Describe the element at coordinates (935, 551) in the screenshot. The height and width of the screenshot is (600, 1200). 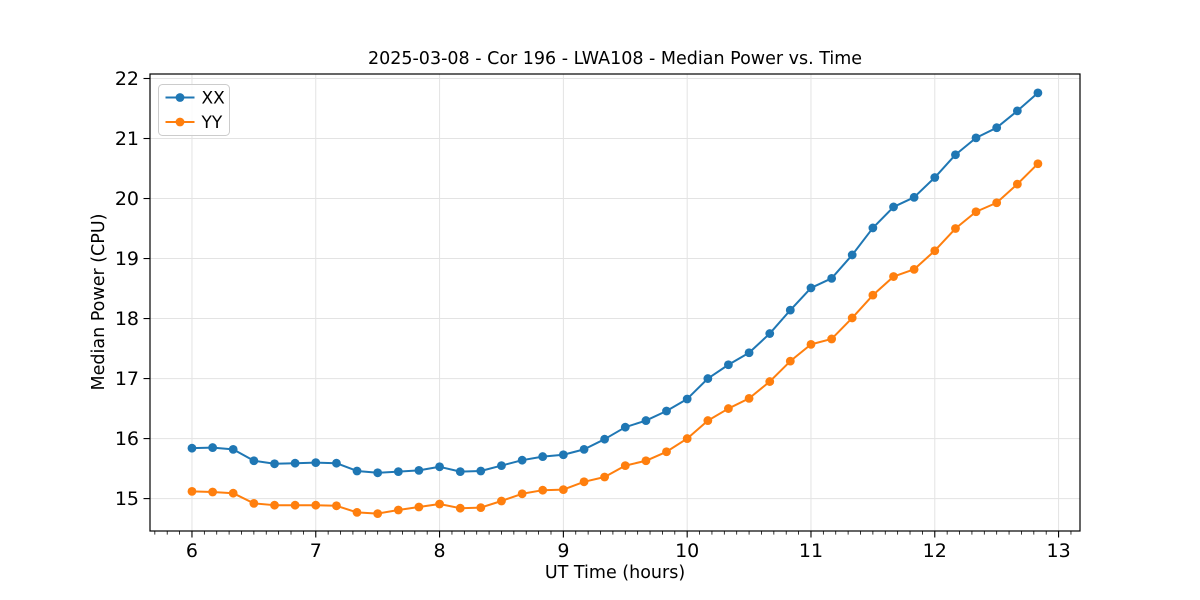
I see `x-tick-label: 12` at that location.